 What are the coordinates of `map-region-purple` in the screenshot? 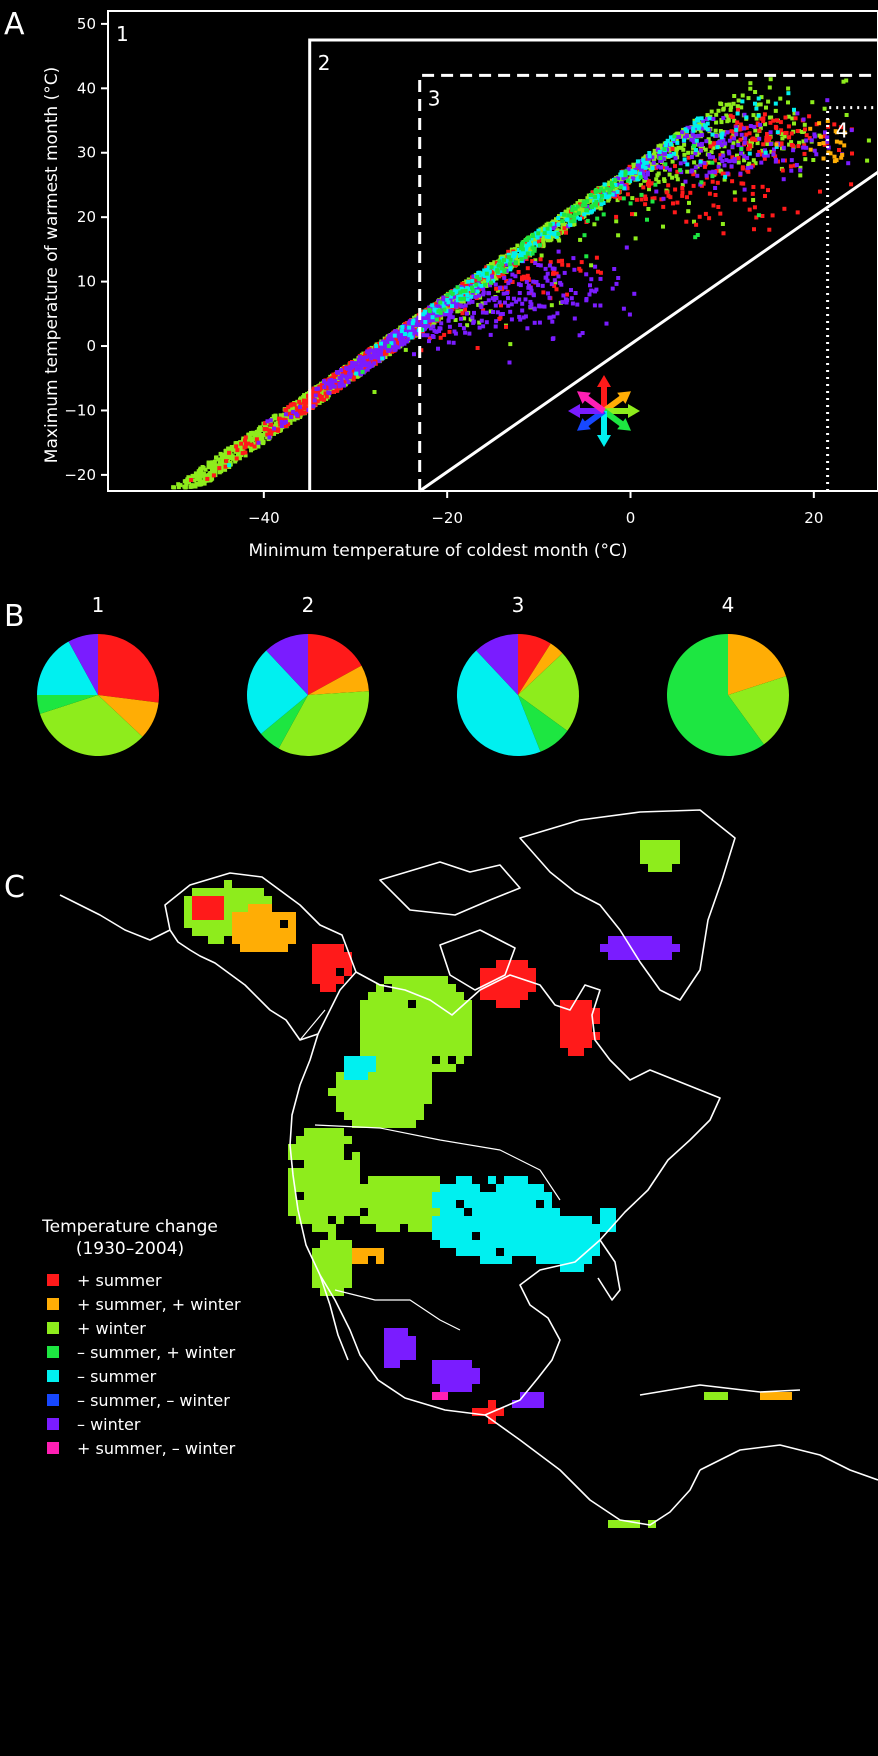 It's located at (640, 948).